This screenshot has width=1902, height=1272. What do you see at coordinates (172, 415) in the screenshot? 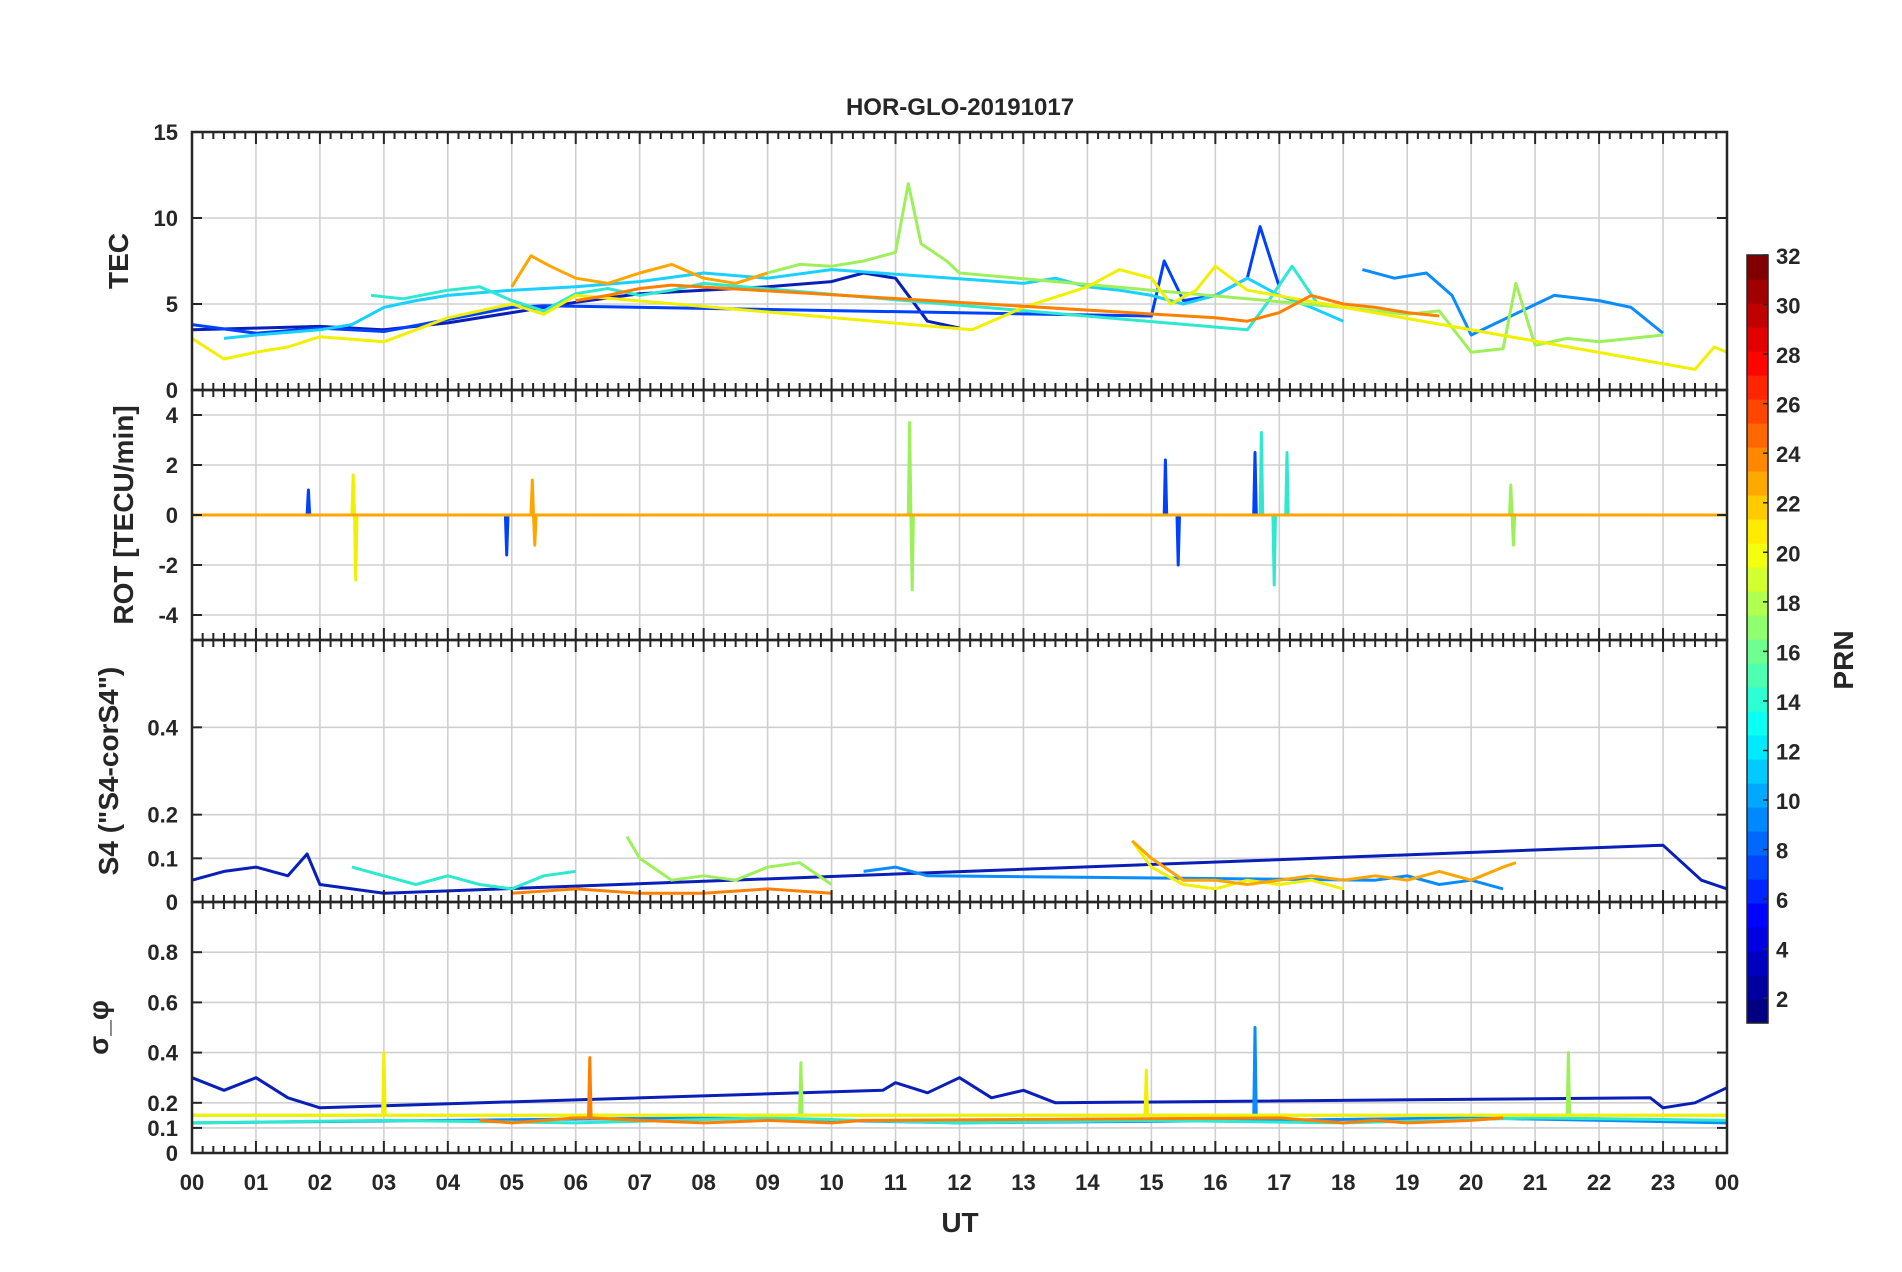
I see `y-tick-label: 4` at bounding box center [172, 415].